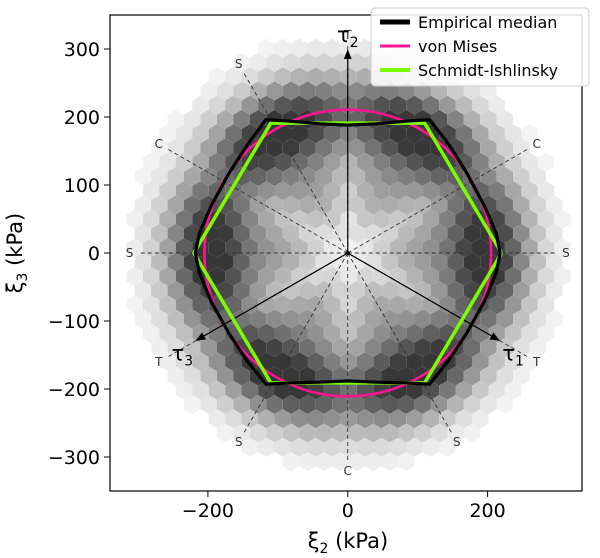  I want to click on x-axis-label: ξ2 (kPa), so click(348, 543).